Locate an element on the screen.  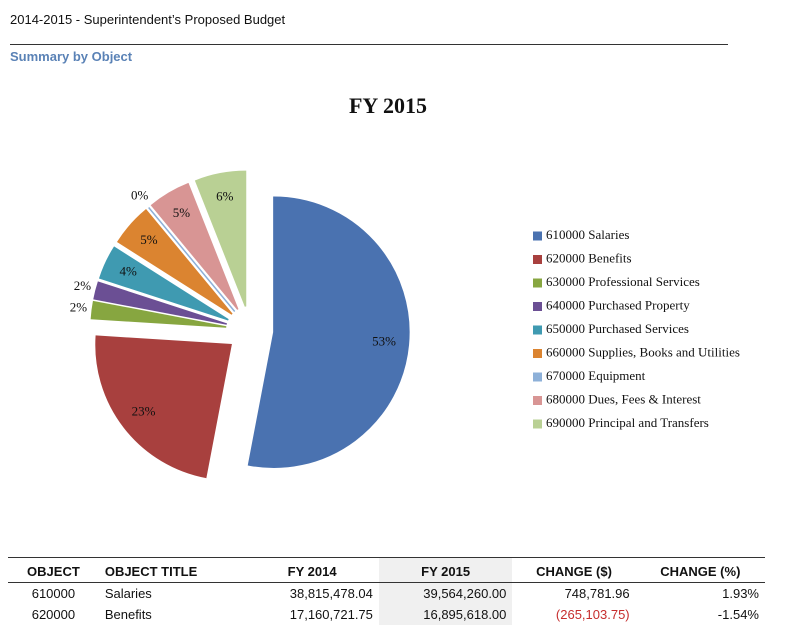
rule is located at coordinates (369, 44).